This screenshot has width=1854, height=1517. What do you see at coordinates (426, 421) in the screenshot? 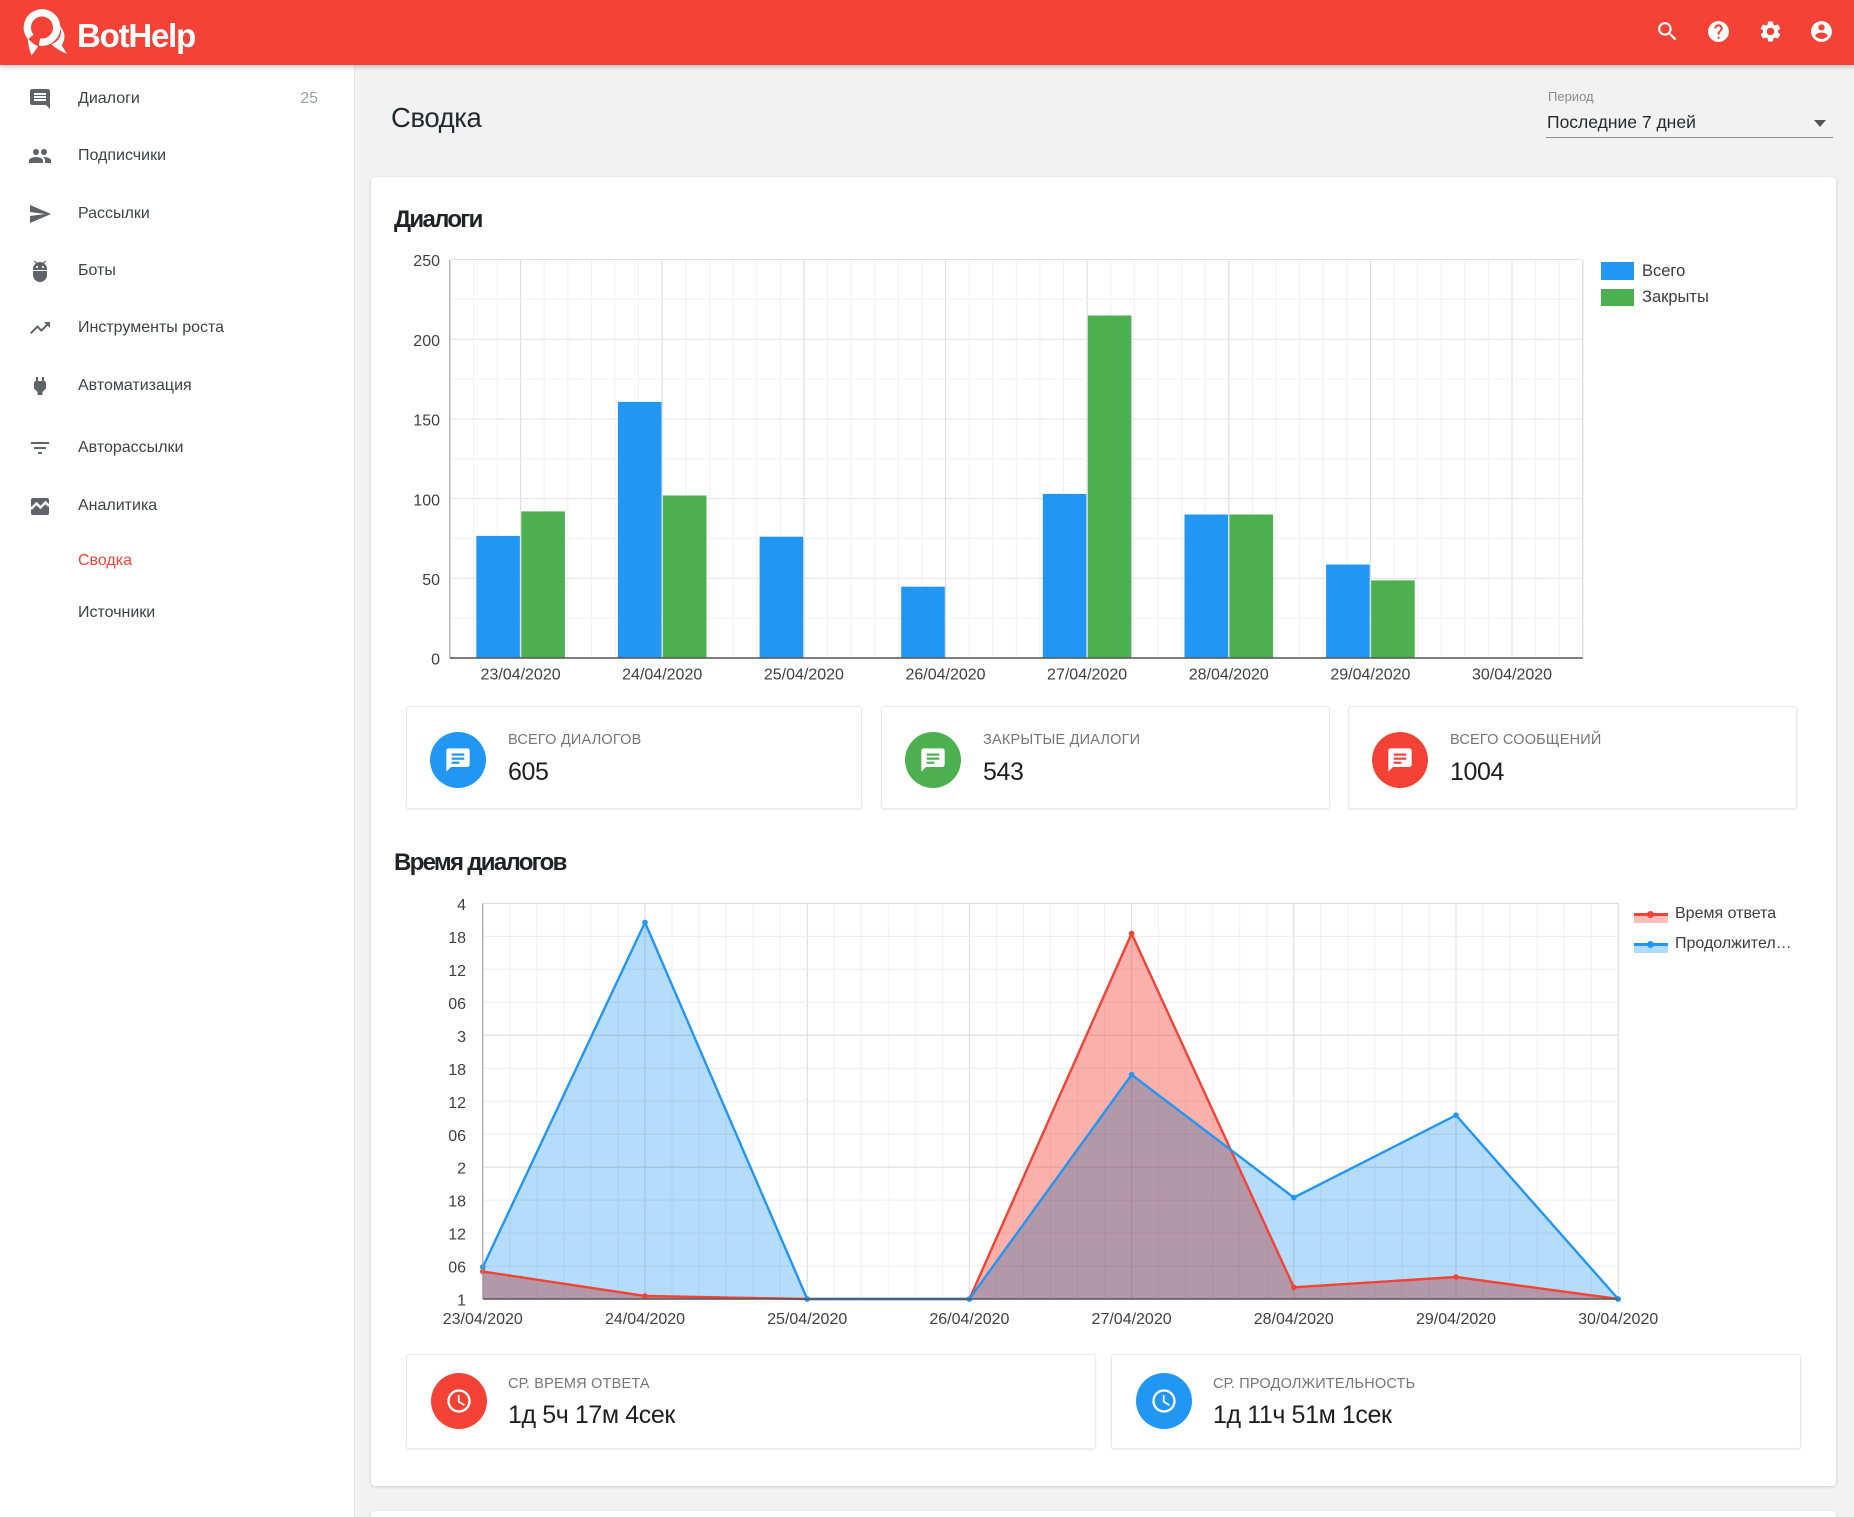
I see `svg-text: 150` at bounding box center [426, 421].